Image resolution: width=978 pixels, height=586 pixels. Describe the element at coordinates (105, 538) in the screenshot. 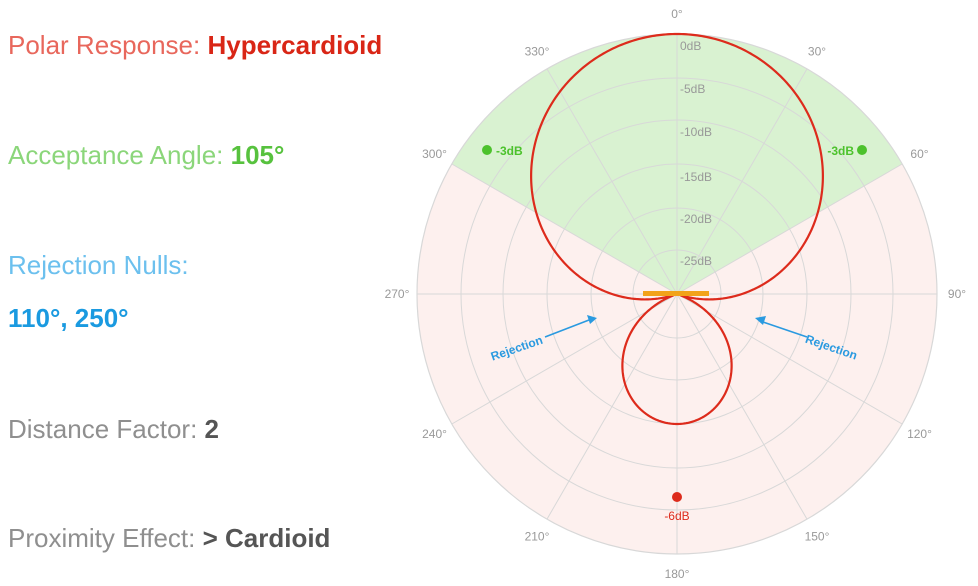

I see `proximity-effect-label: Proximity Effect:` at that location.